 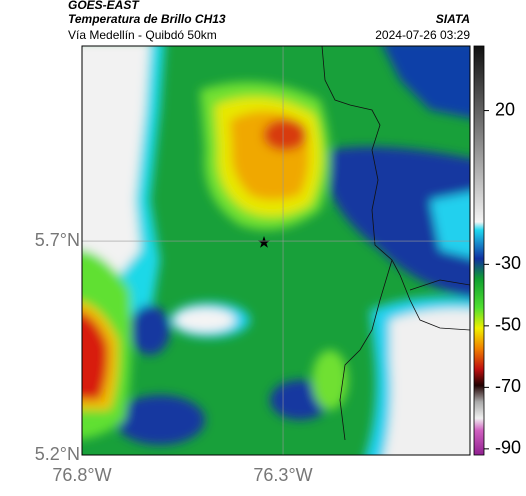 What do you see at coordinates (57, 240) in the screenshot?
I see `lat-label: 5.7°N` at bounding box center [57, 240].